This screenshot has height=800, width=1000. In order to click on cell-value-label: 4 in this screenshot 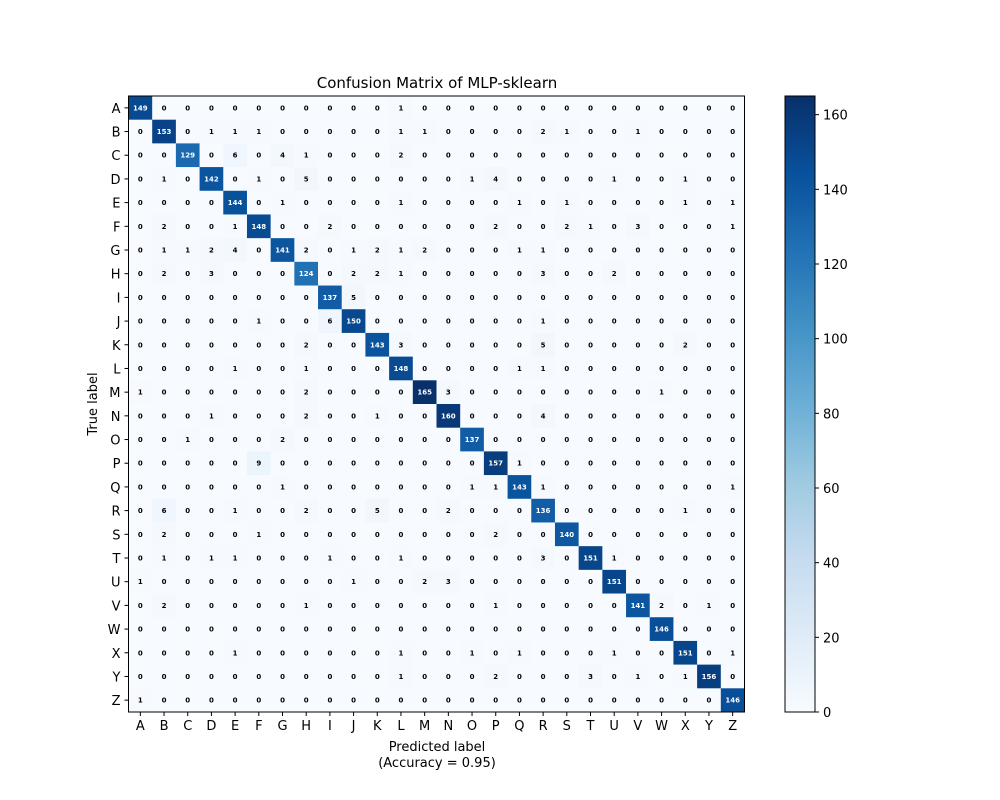, I will do `click(282, 156)`.